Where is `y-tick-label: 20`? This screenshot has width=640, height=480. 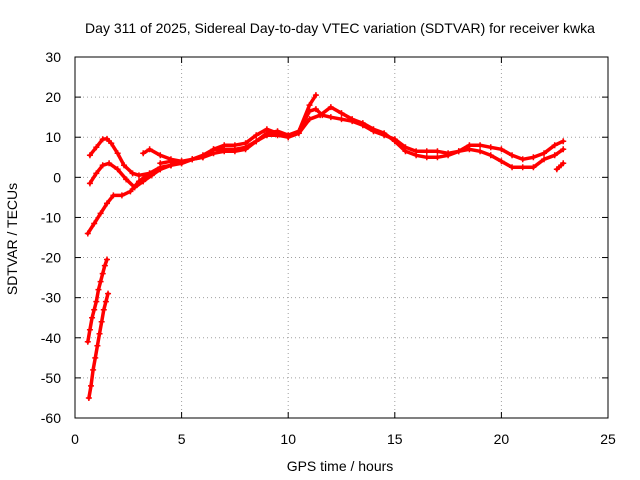 y-tick-label: 20 is located at coordinates (53, 97).